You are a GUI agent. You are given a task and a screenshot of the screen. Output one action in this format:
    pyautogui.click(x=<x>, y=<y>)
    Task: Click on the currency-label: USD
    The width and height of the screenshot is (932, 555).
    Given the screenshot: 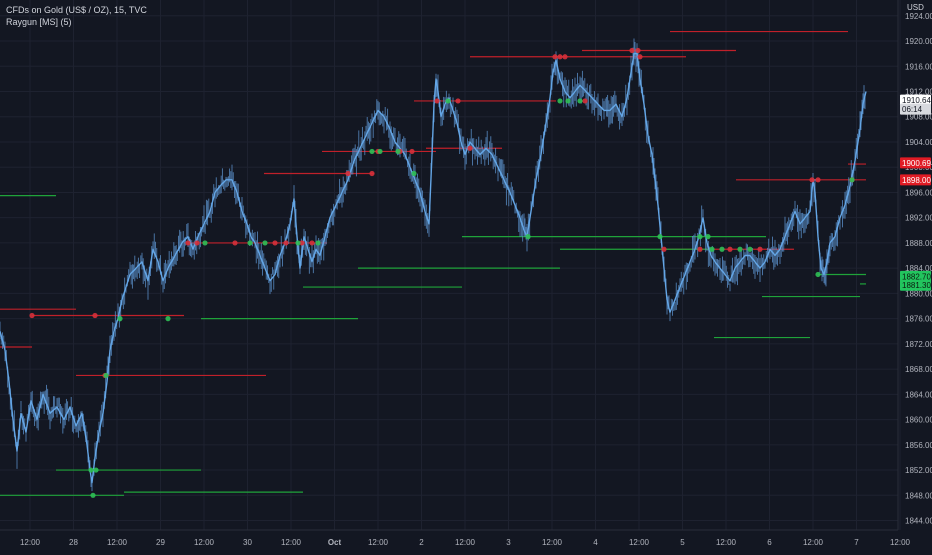 What is the action you would take?
    pyautogui.click(x=915, y=7)
    